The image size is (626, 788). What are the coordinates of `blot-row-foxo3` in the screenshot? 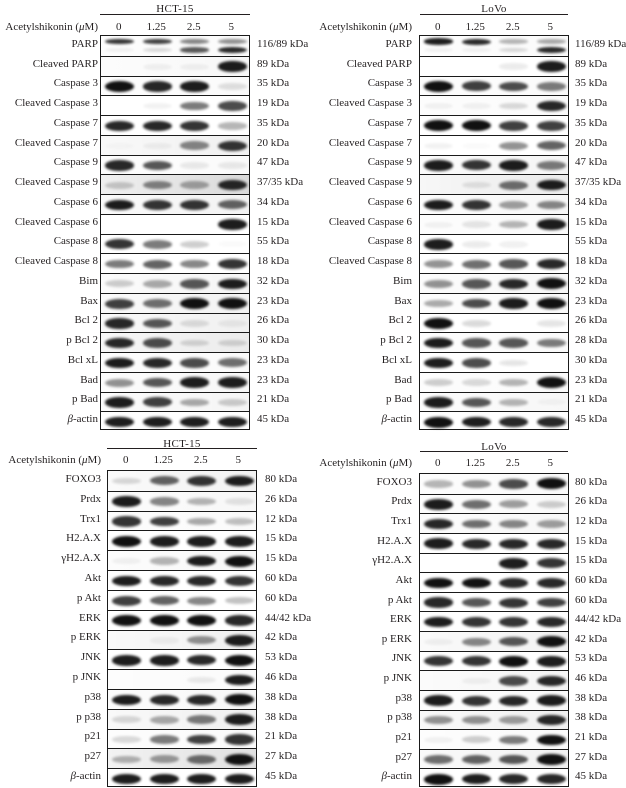 It's located at (182, 481).